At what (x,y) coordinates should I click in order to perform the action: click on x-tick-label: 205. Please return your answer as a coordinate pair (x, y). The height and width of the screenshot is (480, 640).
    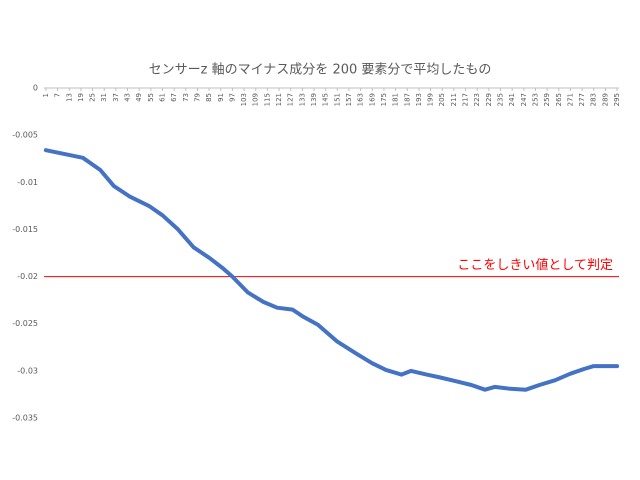
    Looking at the image, I should click on (442, 99).